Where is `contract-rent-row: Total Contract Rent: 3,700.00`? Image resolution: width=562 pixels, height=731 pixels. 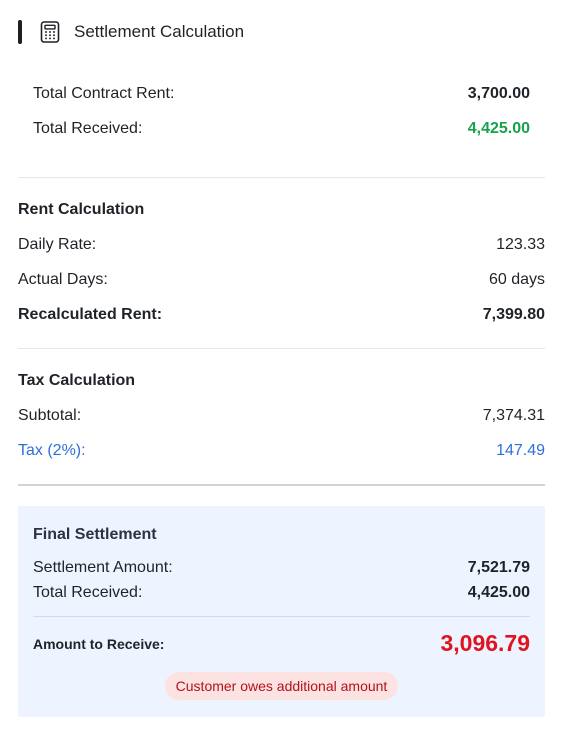 contract-rent-row: Total Contract Rent: 3,700.00 is located at coordinates (281, 94).